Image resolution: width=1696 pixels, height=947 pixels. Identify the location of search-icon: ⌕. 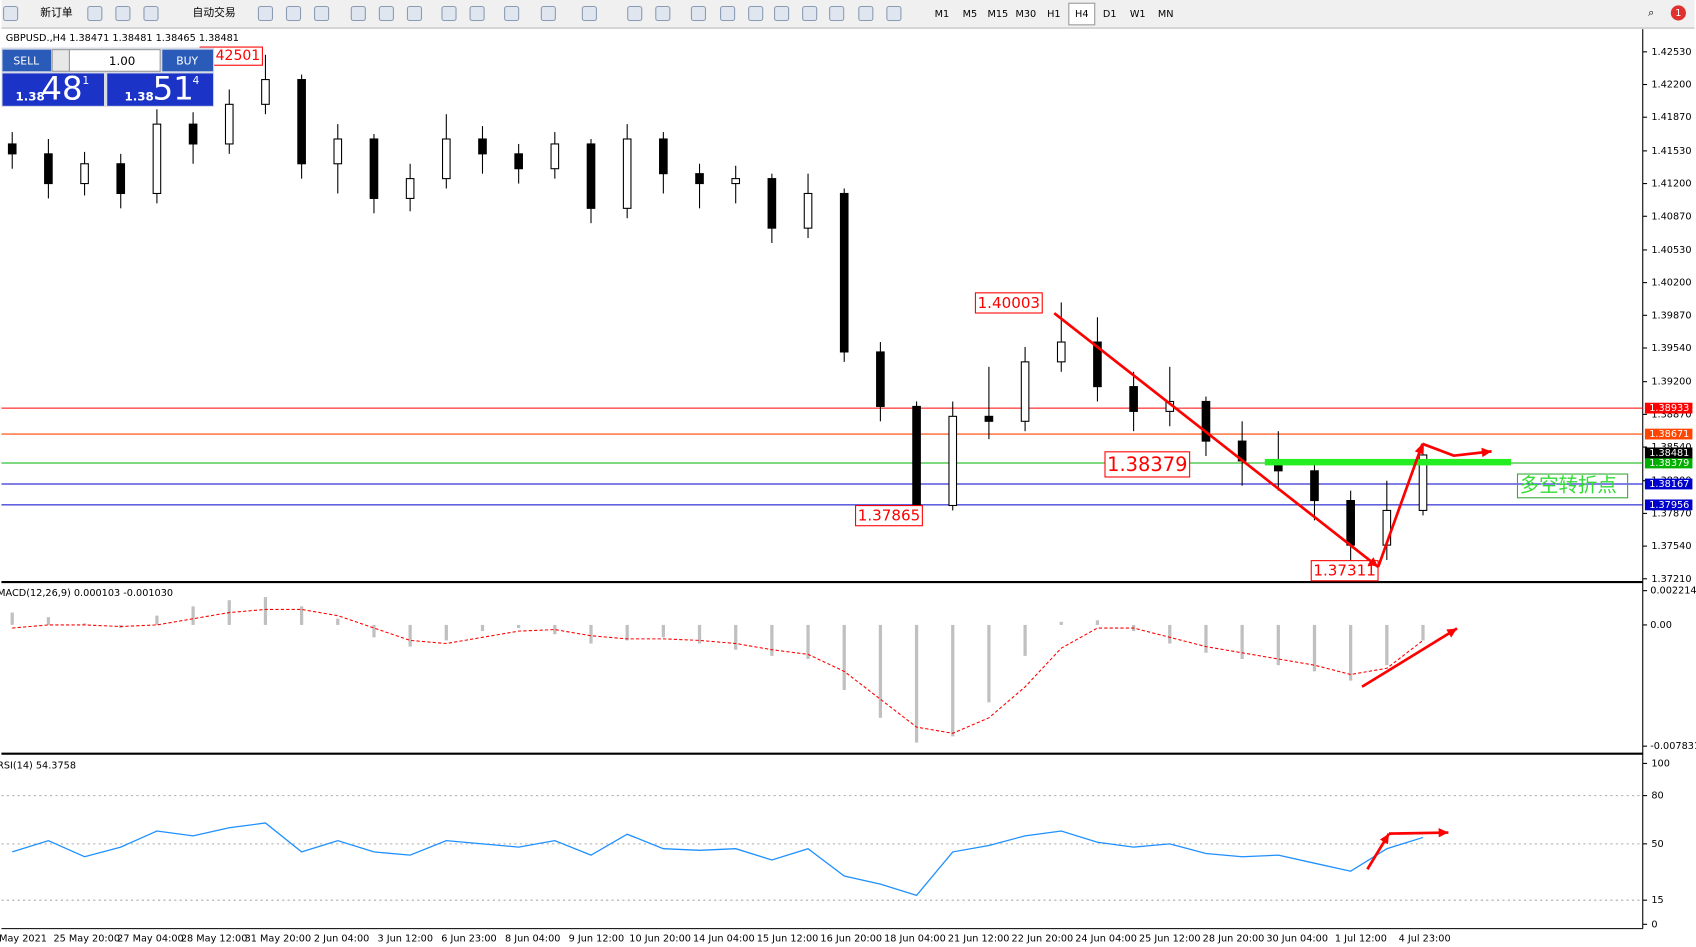
(1651, 12).